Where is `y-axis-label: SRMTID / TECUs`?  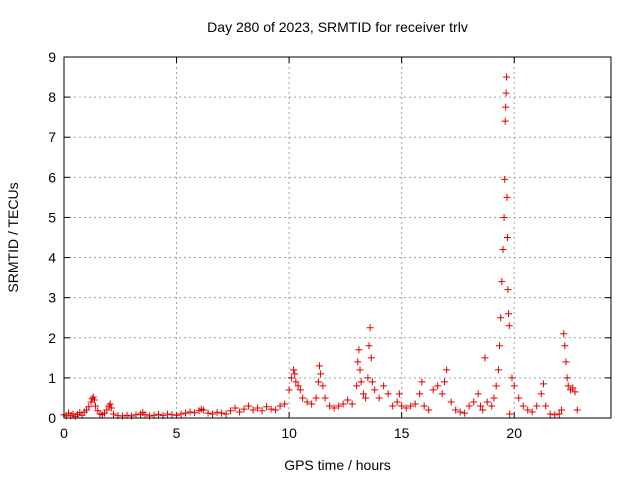
y-axis-label: SRMTID / TECUs is located at coordinates (13, 237).